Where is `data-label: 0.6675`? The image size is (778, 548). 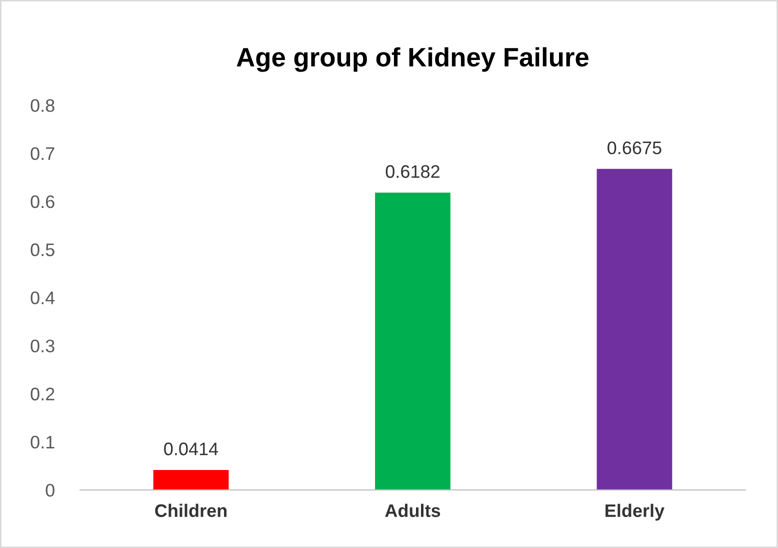 data-label: 0.6675 is located at coordinates (635, 147).